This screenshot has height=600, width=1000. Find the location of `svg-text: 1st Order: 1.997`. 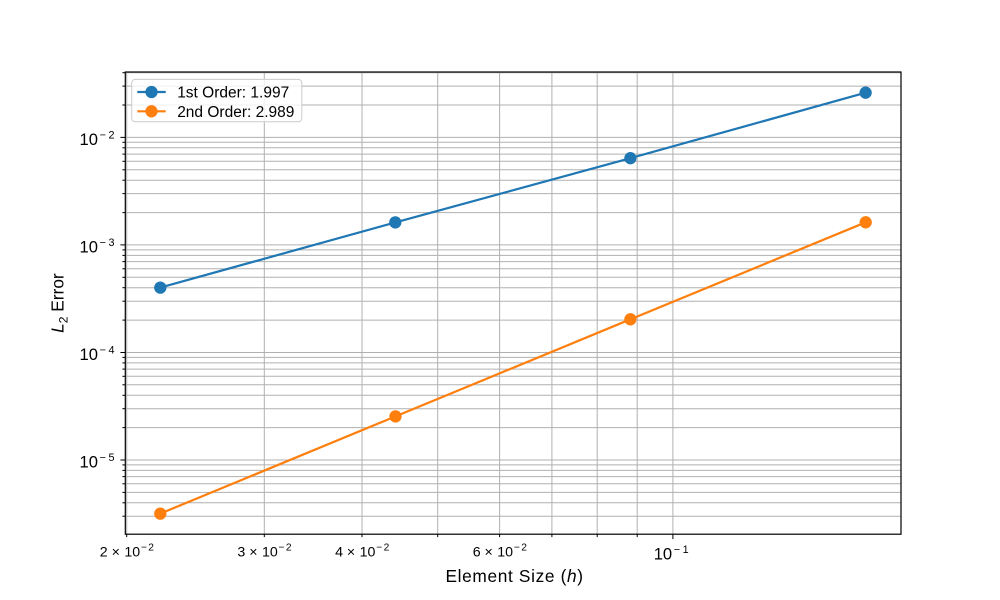

svg-text: 1st Order: 1.997 is located at coordinates (233, 93).